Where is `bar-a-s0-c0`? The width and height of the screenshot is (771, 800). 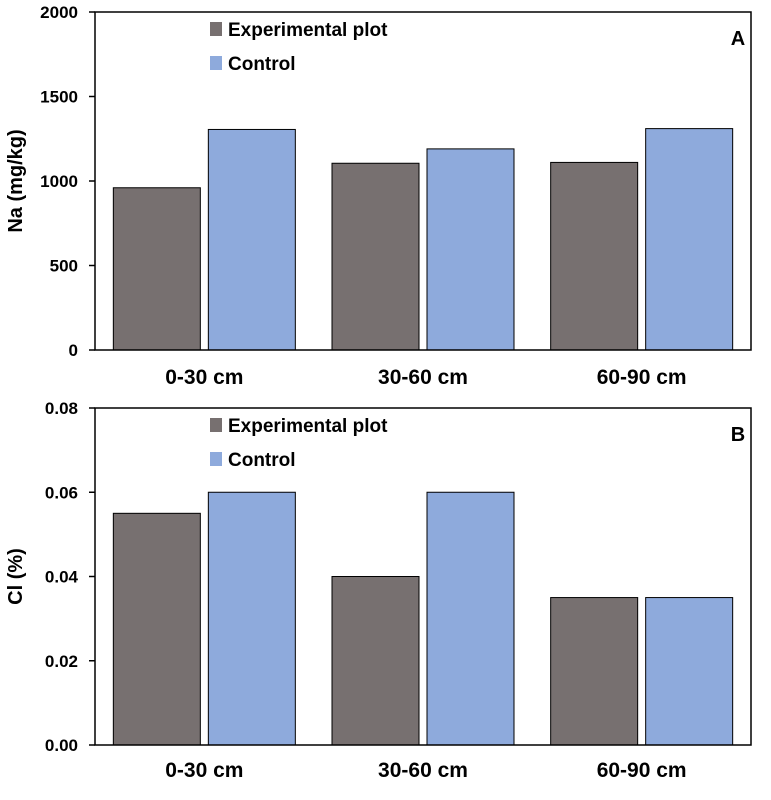 bar-a-s0-c0 is located at coordinates (156, 269).